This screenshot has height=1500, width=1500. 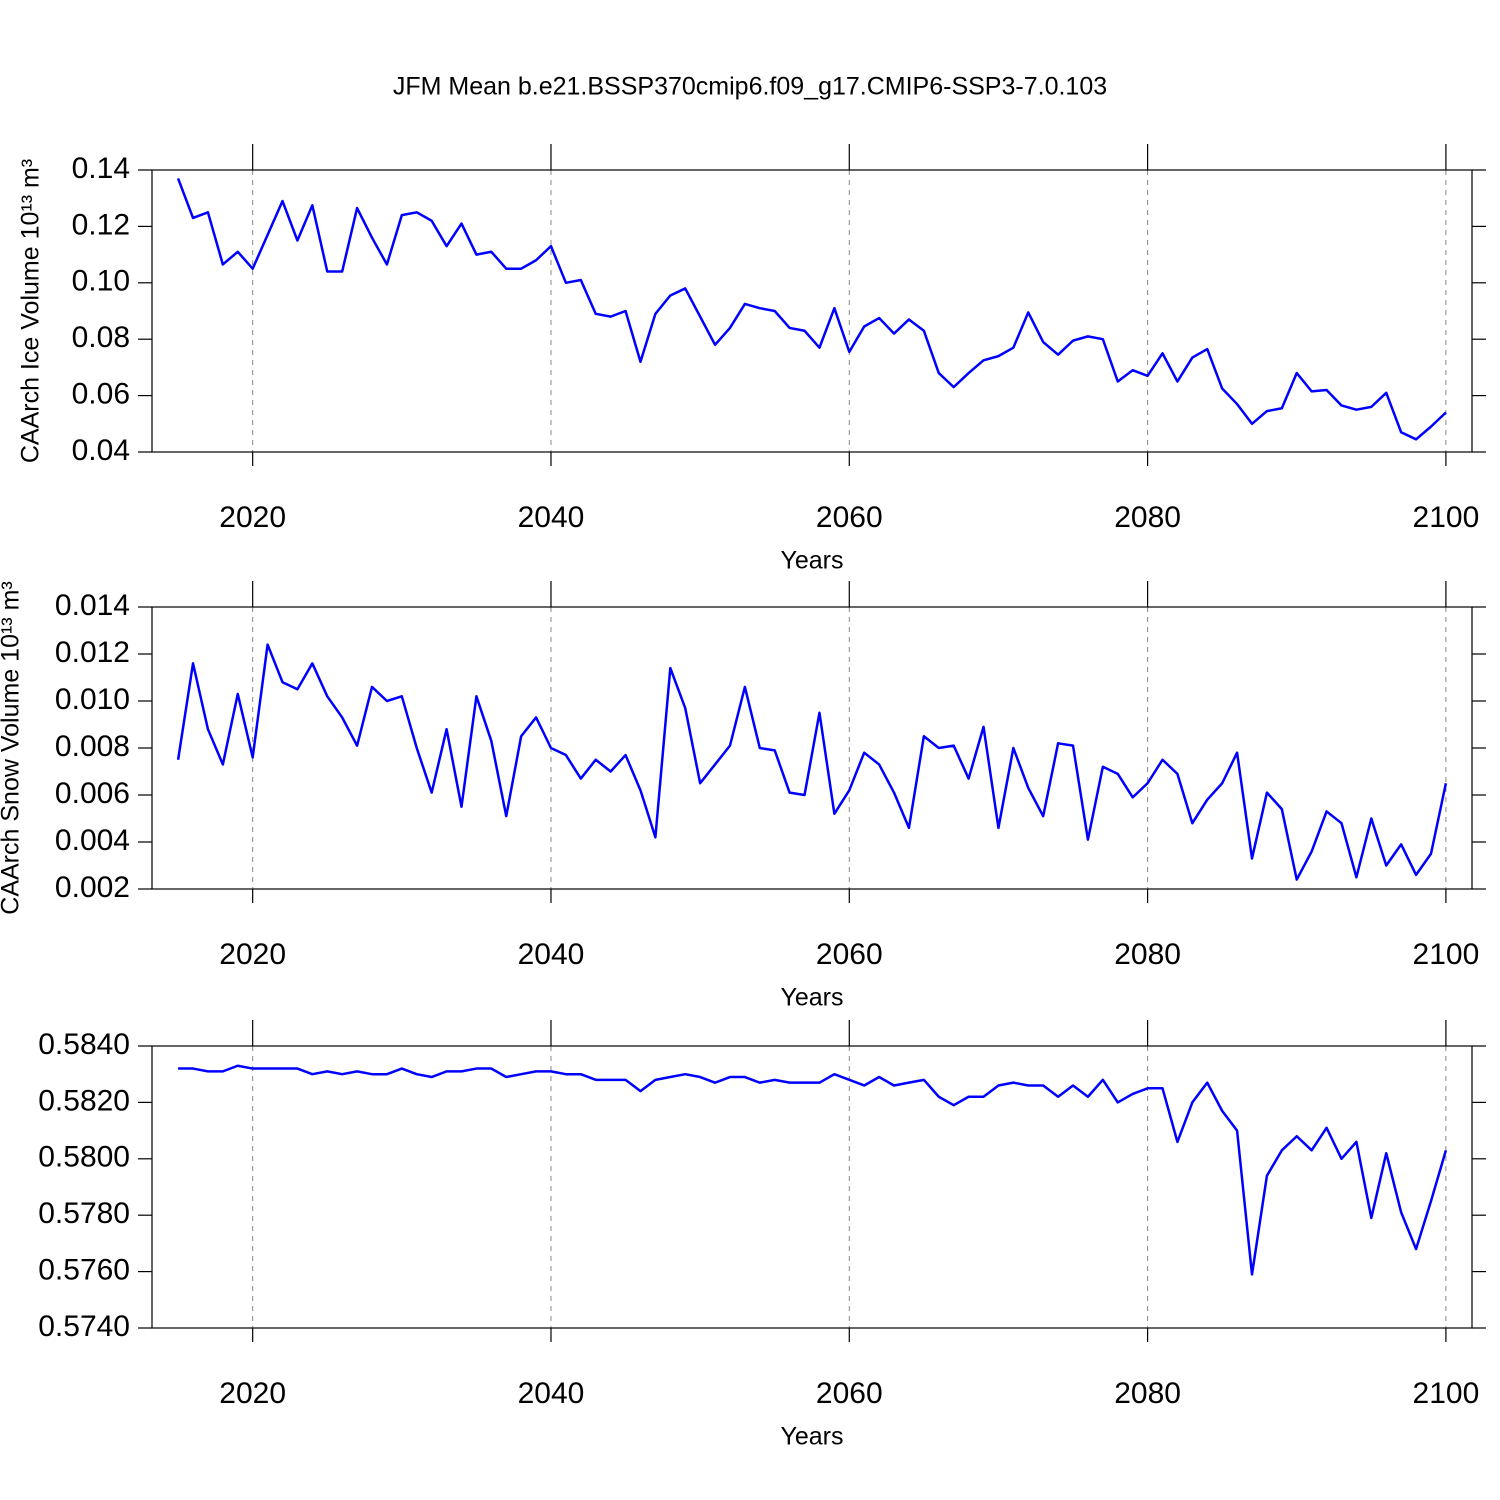 I want to click on y-tick-label: 0.10, so click(x=101, y=281).